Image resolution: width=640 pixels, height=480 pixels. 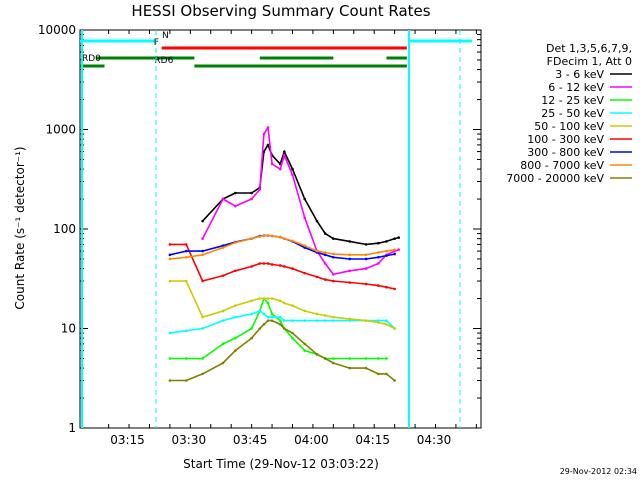 What do you see at coordinates (576, 87) in the screenshot?
I see `legend-label: 6 - 12 keV` at bounding box center [576, 87].